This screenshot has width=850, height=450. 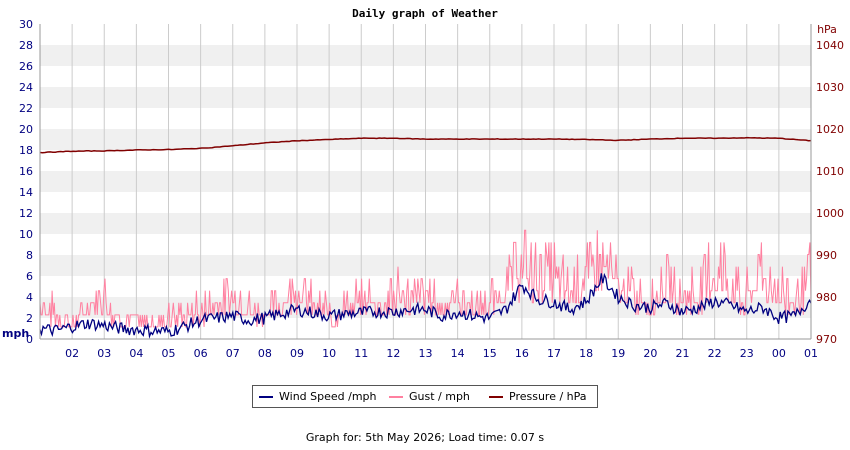 I want to click on left-tick-4: 4, so click(x=29, y=297).